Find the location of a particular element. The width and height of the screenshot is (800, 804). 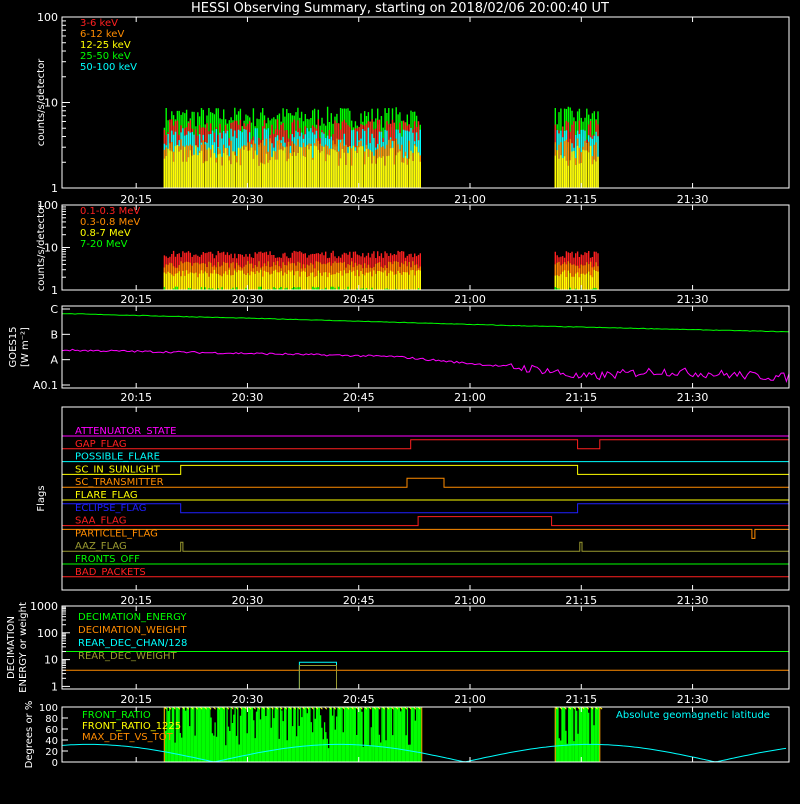

dec-xtick-label: 21:30 is located at coordinates (693, 699).